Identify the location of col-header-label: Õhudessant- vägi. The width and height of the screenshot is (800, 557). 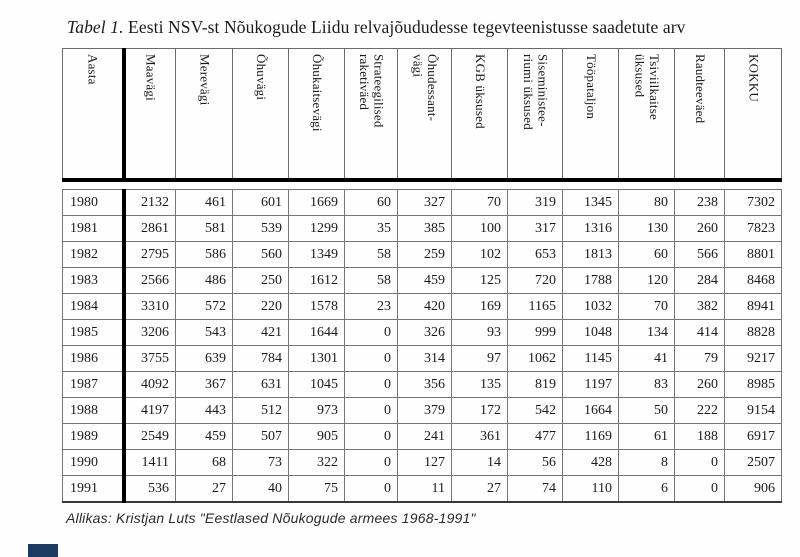
(425, 88).